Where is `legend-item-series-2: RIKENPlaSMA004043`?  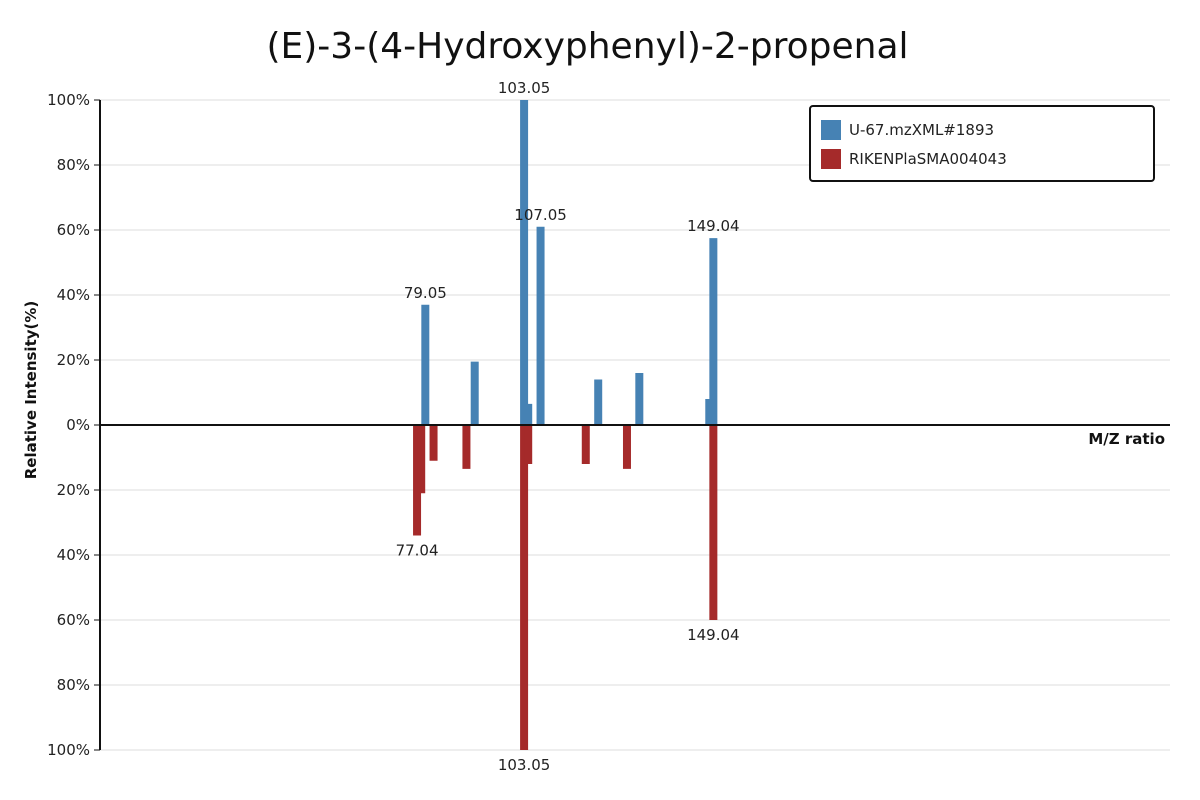
legend-item-series-2: RIKENPlaSMA004043 is located at coordinates (914, 159).